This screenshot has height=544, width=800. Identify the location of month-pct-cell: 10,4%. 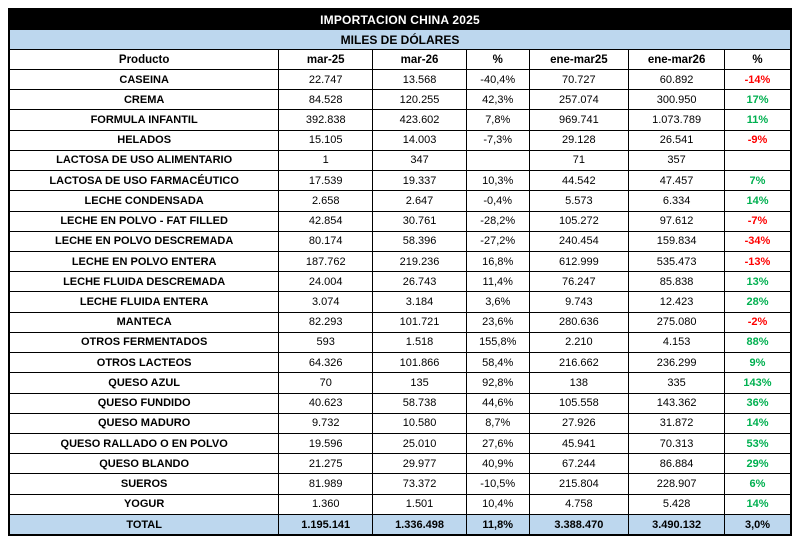
(497, 504).